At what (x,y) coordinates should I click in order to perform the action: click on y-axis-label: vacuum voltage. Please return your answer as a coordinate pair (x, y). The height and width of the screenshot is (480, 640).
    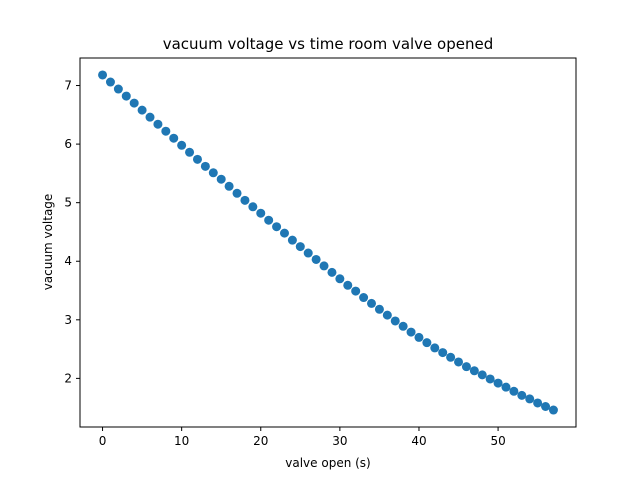
    Looking at the image, I should click on (48, 242).